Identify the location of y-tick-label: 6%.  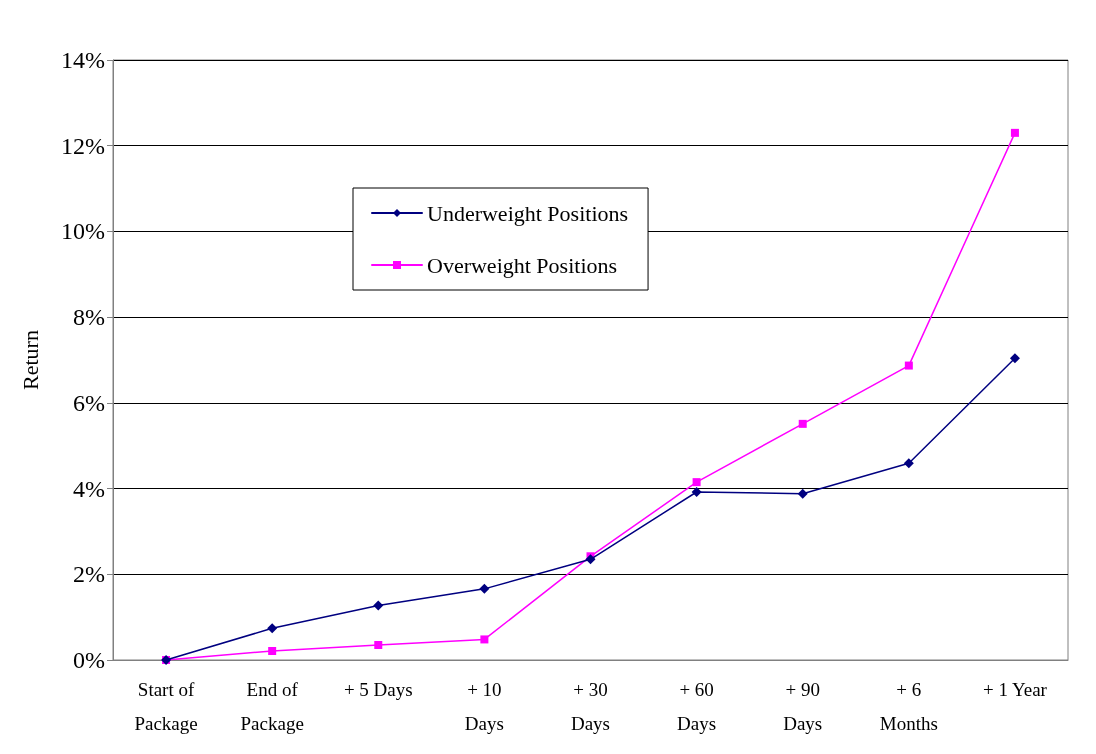
(89, 402).